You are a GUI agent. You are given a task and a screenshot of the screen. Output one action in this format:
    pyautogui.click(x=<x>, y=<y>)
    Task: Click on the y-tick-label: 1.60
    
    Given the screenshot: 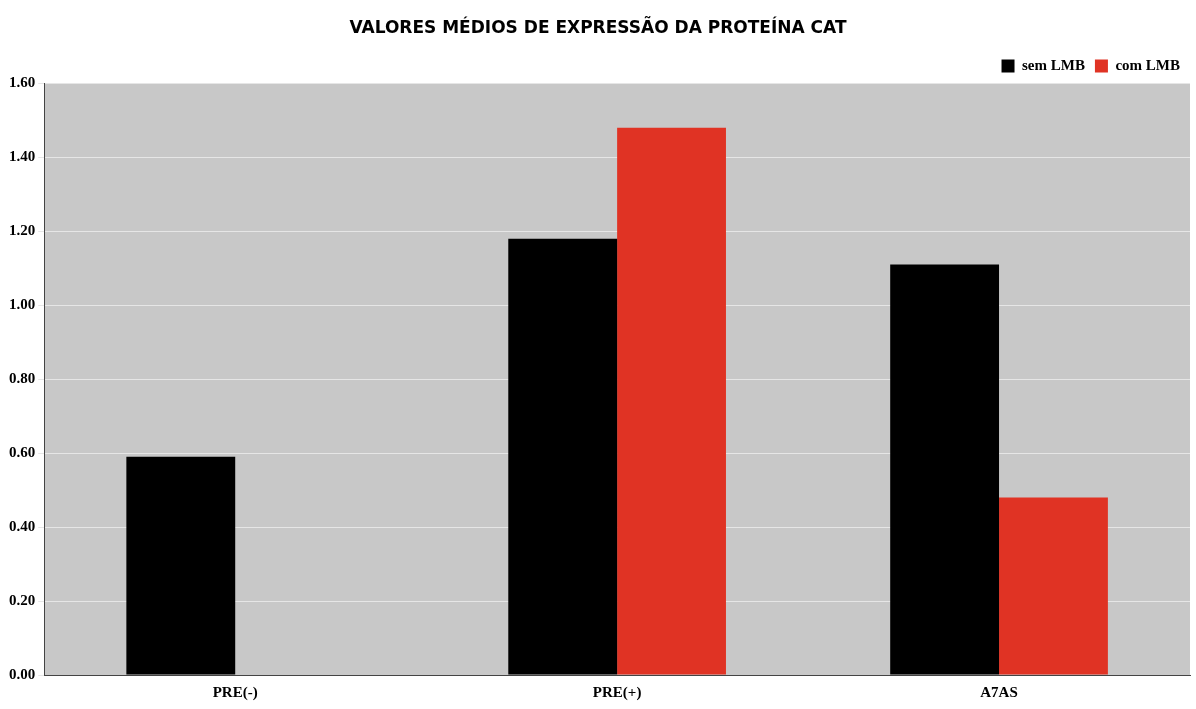 What is the action you would take?
    pyautogui.click(x=22, y=82)
    